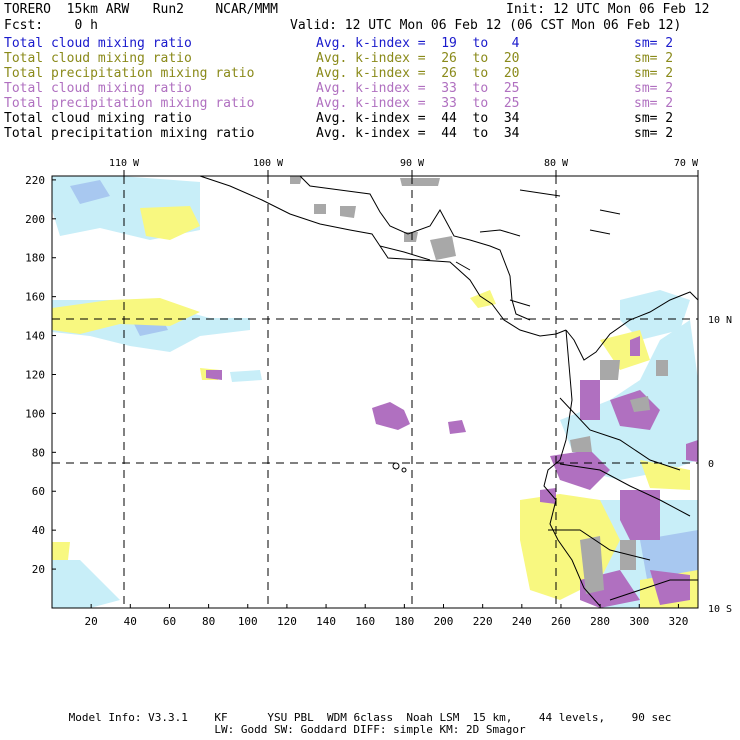  Describe the element at coordinates (404, 621) in the screenshot. I see `x-tick-label: 180` at that location.